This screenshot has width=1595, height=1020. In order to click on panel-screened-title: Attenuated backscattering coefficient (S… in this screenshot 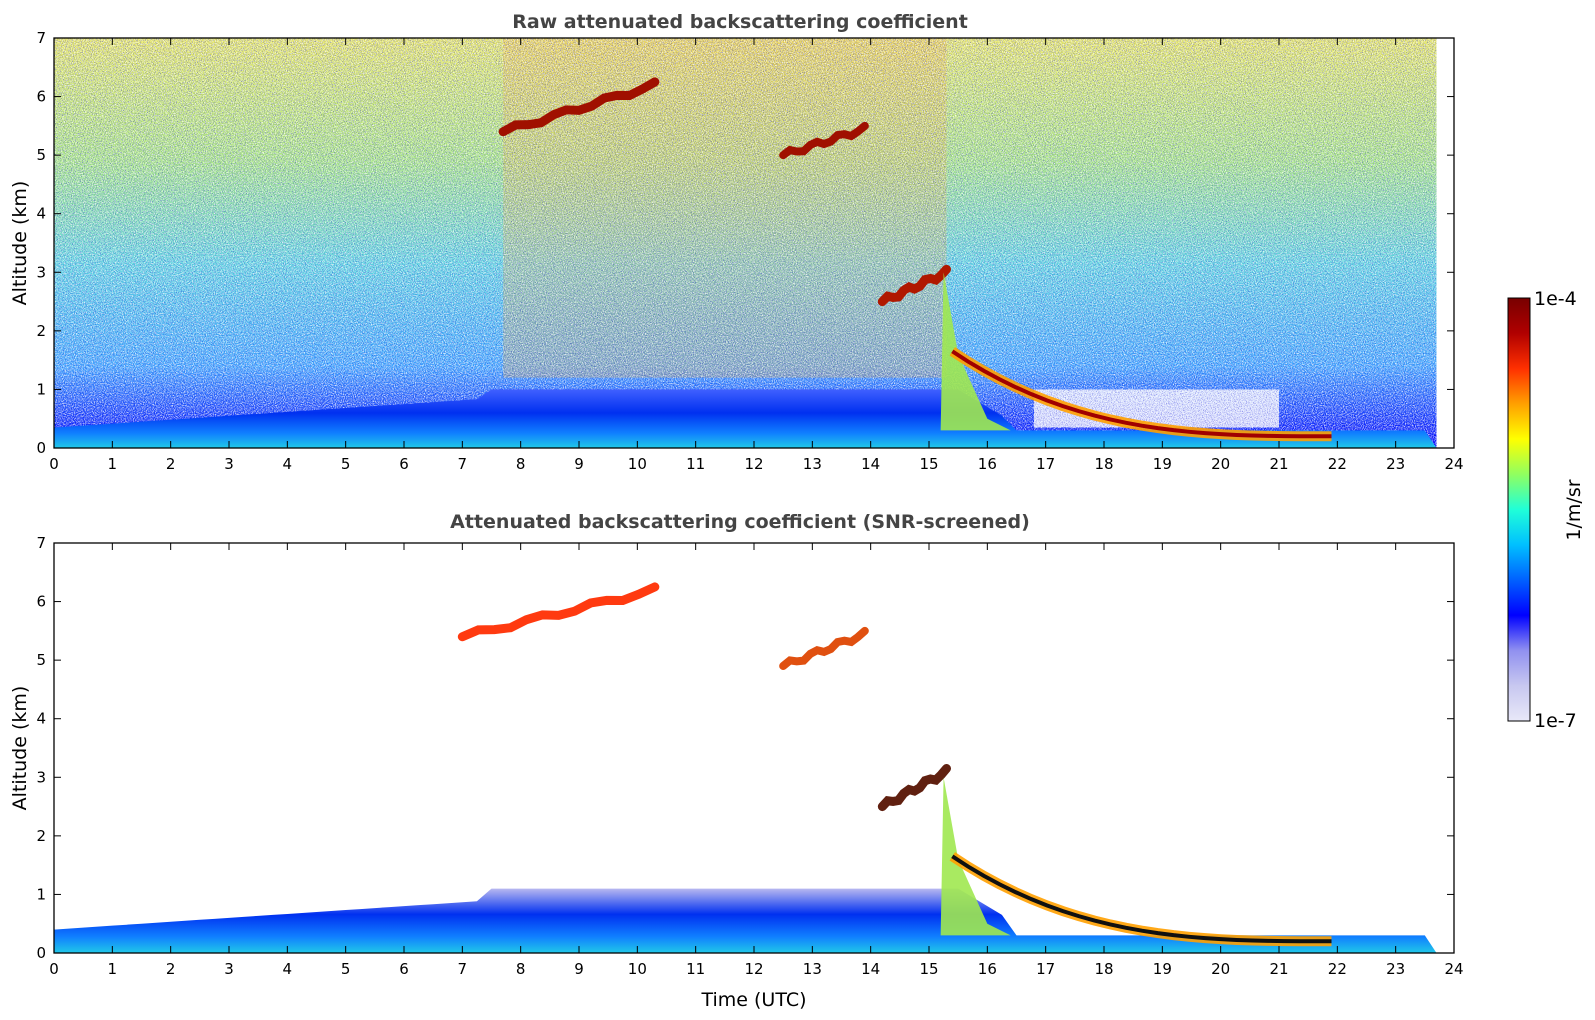, I will do `click(740, 522)`.